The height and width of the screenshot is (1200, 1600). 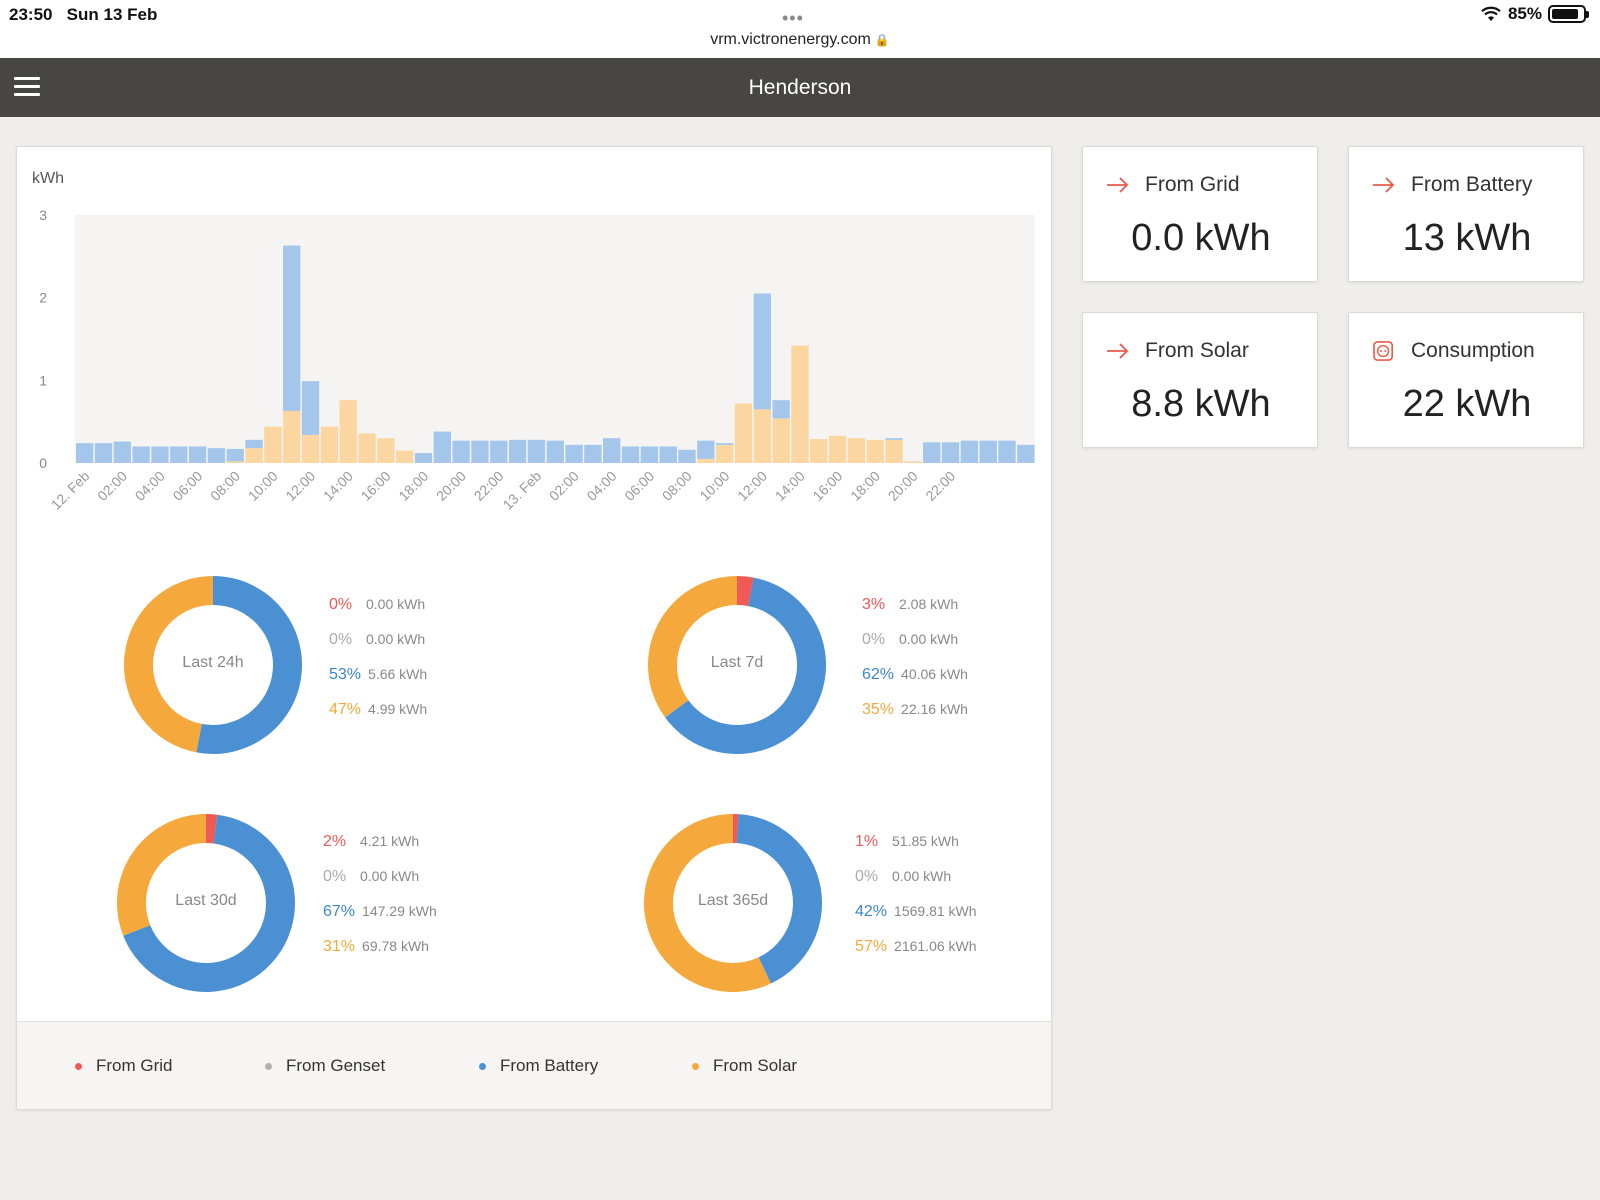 I want to click on x-tick-label: 16:00, so click(x=827, y=486).